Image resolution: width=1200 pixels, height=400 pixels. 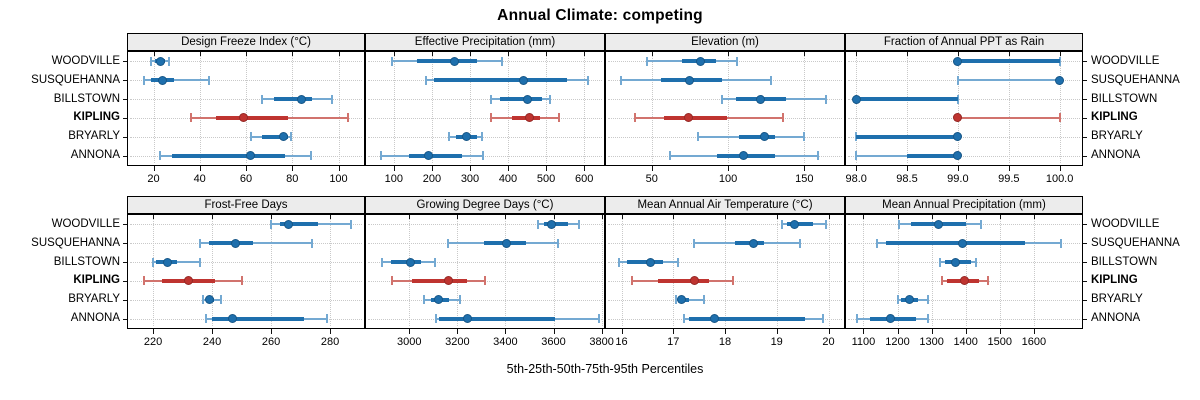 What do you see at coordinates (292, 179) in the screenshot?
I see `axis-tick-label: 80` at bounding box center [292, 179].